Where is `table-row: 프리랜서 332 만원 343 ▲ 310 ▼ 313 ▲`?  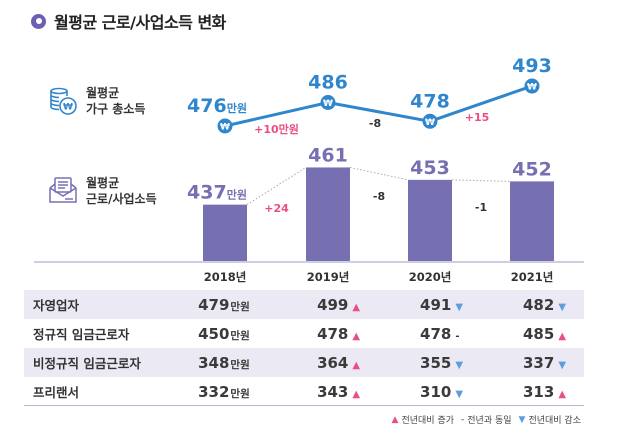 table-row: 프리랜서 332 만원 343 ▲ 310 ▼ 313 ▲ is located at coordinates (304, 391).